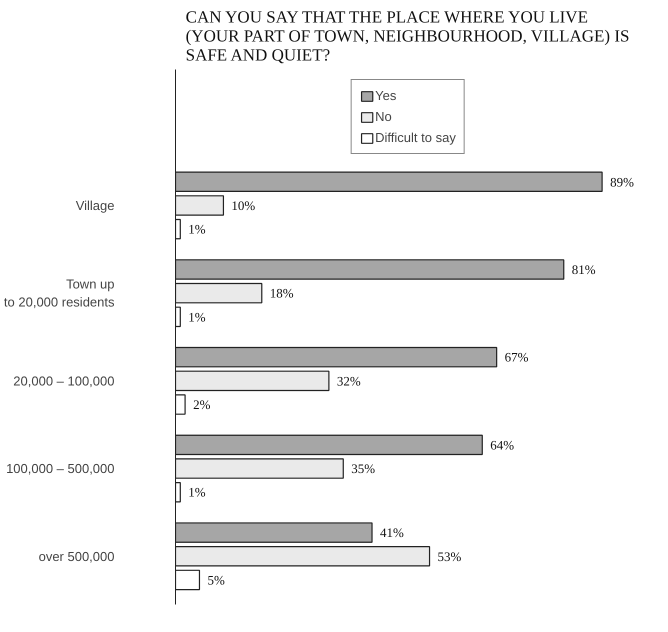  I want to click on data-label: 18%, so click(282, 293).